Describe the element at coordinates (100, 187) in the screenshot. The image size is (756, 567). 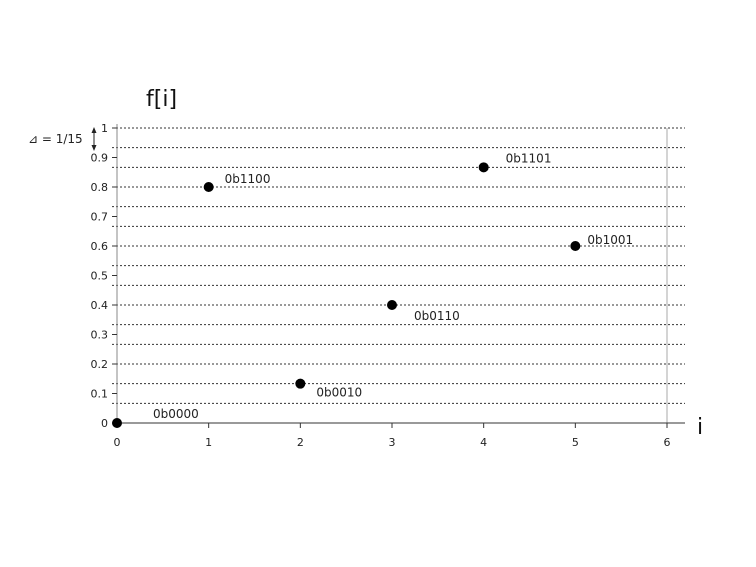
I see `y-tick-label: 0.8` at that location.